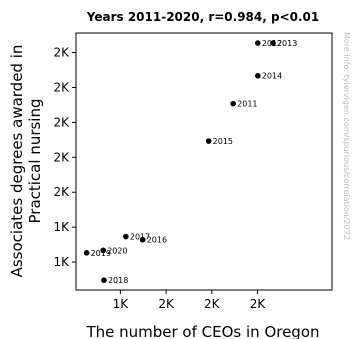 The image size is (356, 339). What do you see at coordinates (208, 141) in the screenshot?
I see `data-point-2015` at bounding box center [208, 141].